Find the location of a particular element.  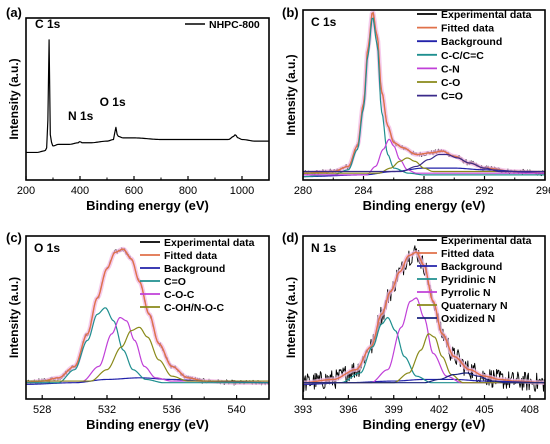

panel-label: (b) is located at coordinates (290, 12).